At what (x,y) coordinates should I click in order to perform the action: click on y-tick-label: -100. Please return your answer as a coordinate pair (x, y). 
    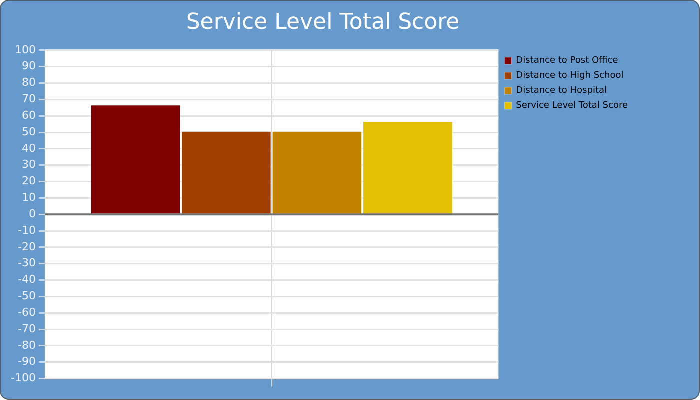
    Looking at the image, I should click on (23, 378).